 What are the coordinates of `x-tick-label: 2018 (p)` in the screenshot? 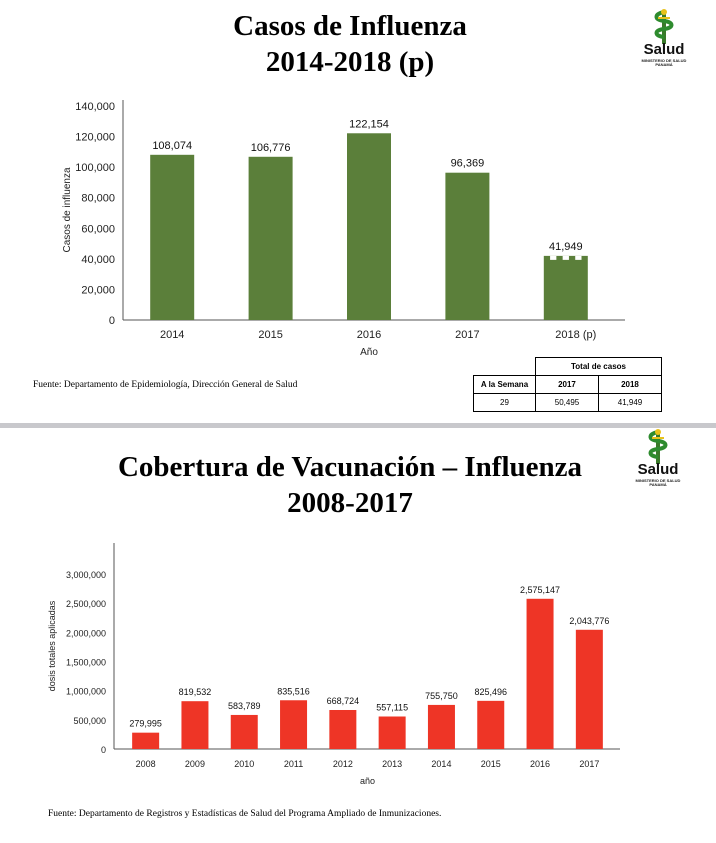 It's located at (575, 335).